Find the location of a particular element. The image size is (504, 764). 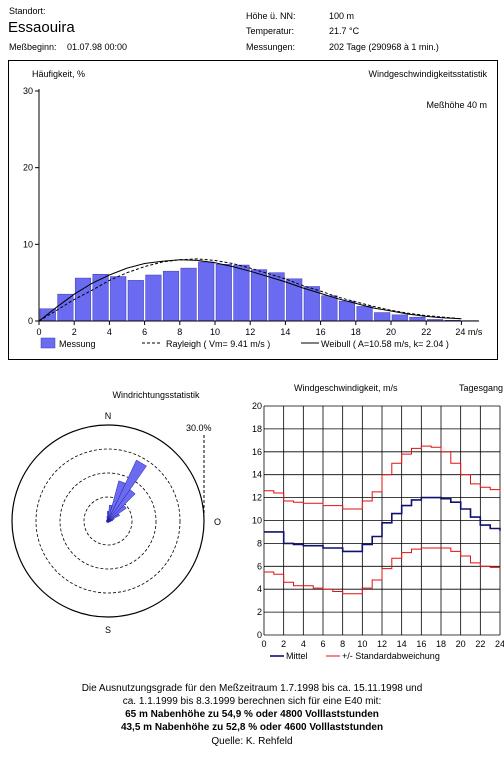

rayleigh-curve is located at coordinates (250, 290).